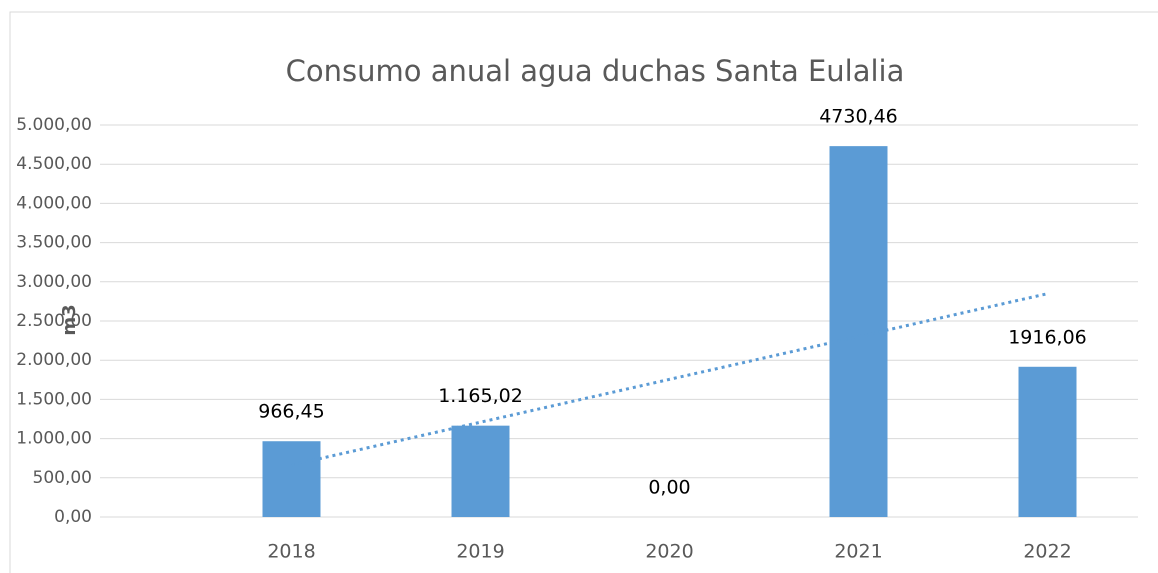 This screenshot has height=573, width=1158. Describe the element at coordinates (858, 117) in the screenshot. I see `data-label: 4730,46` at that location.